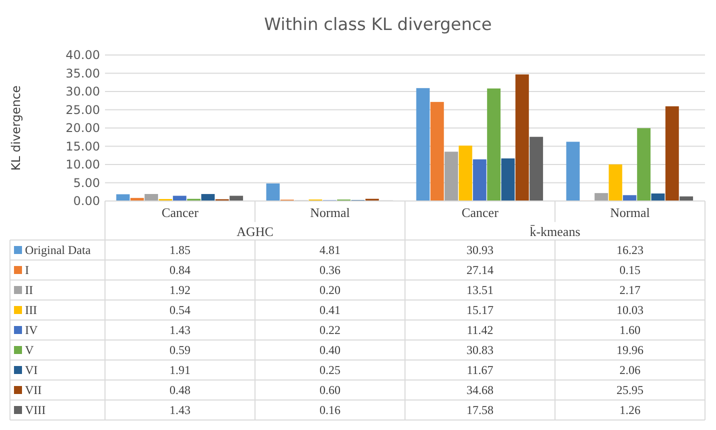 This screenshot has height=430, width=716. Describe the element at coordinates (480, 390) in the screenshot. I see `data-label: 34.68` at that location.